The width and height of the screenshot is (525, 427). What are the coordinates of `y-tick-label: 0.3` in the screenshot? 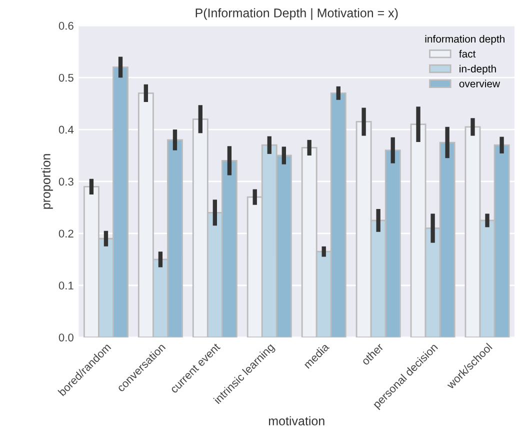 It's located at (66, 182).